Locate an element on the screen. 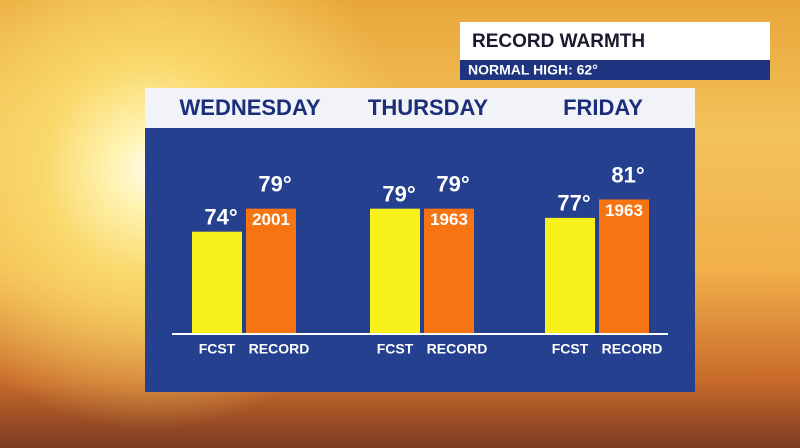 This screenshot has width=800, height=448. value-label: 77° is located at coordinates (573, 203).